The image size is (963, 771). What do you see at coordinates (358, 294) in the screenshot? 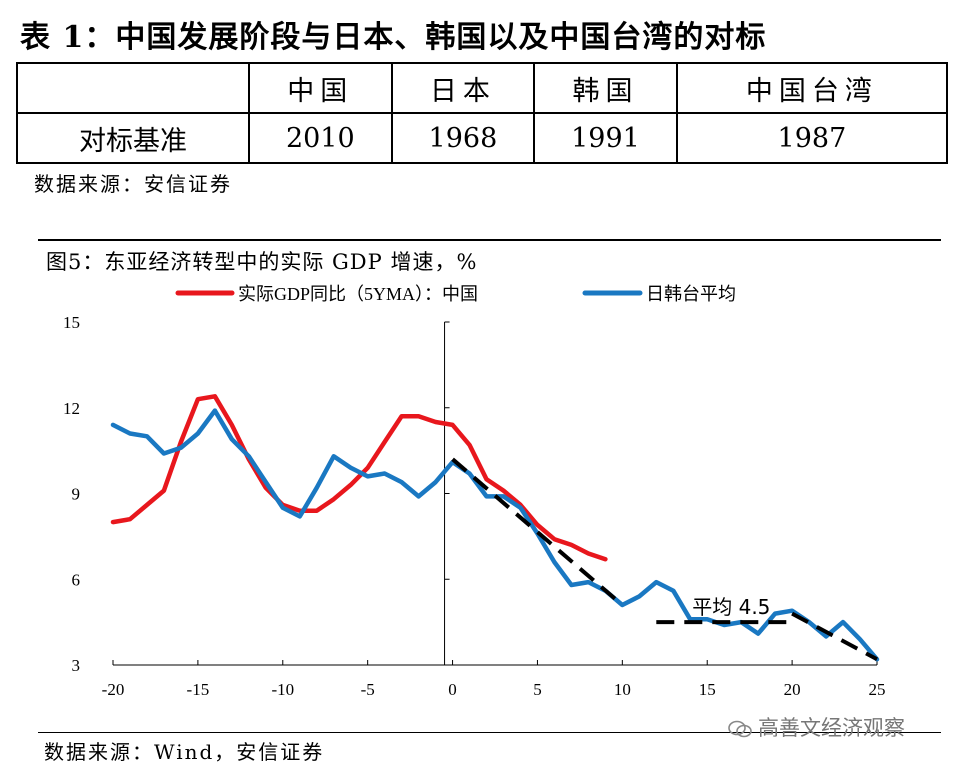
I see `legend-label-china: 实际GDP同比（5YMA）：中国` at bounding box center [358, 294].